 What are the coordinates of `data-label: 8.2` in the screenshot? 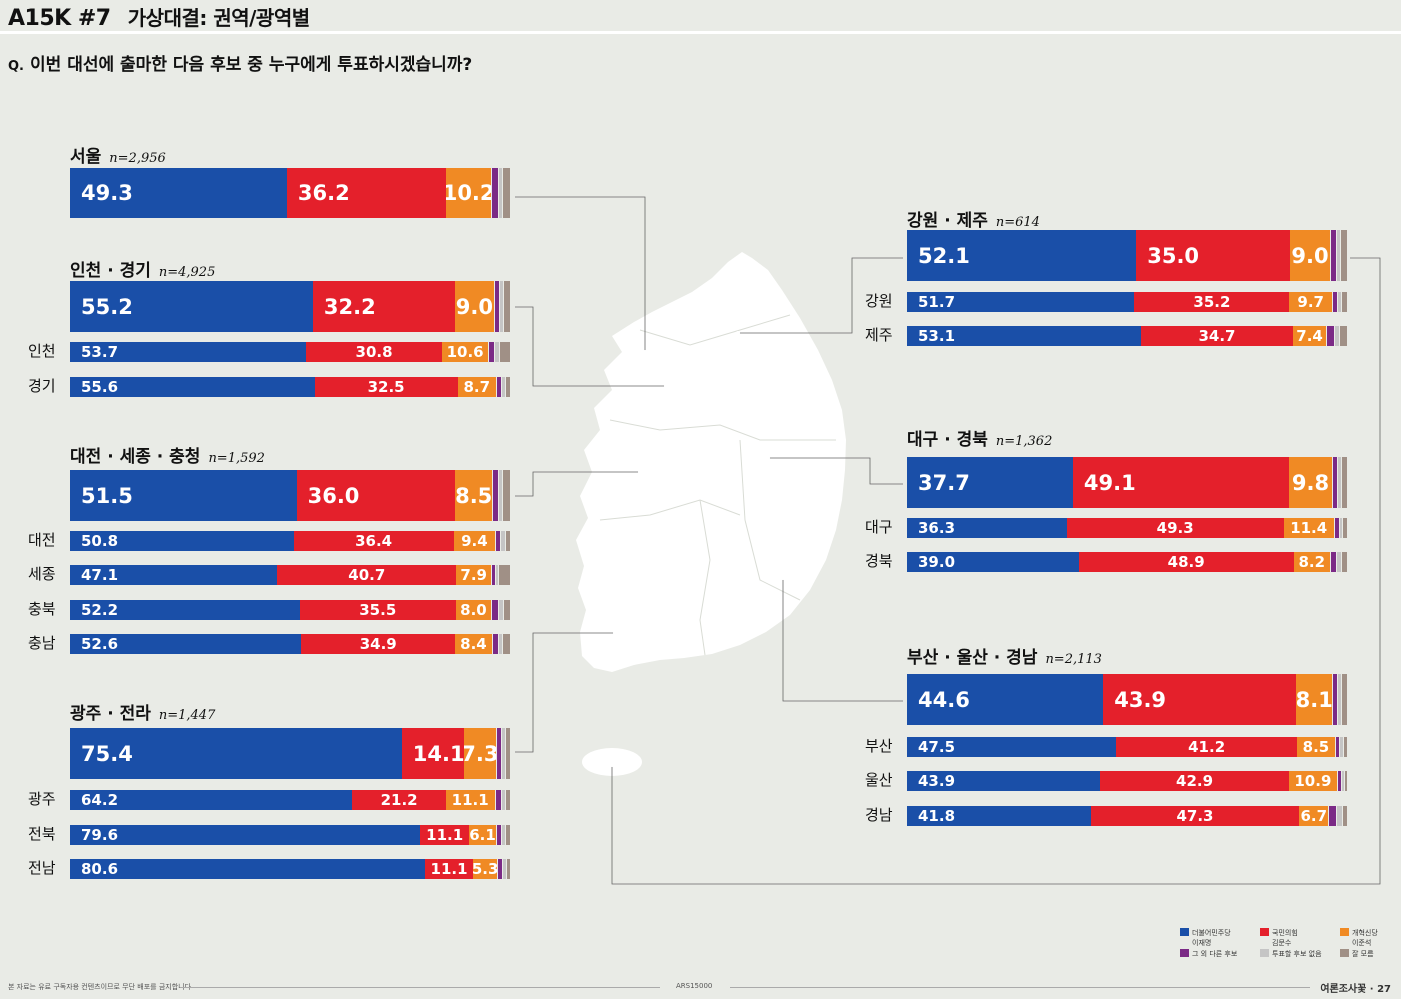 It's located at (1312, 562).